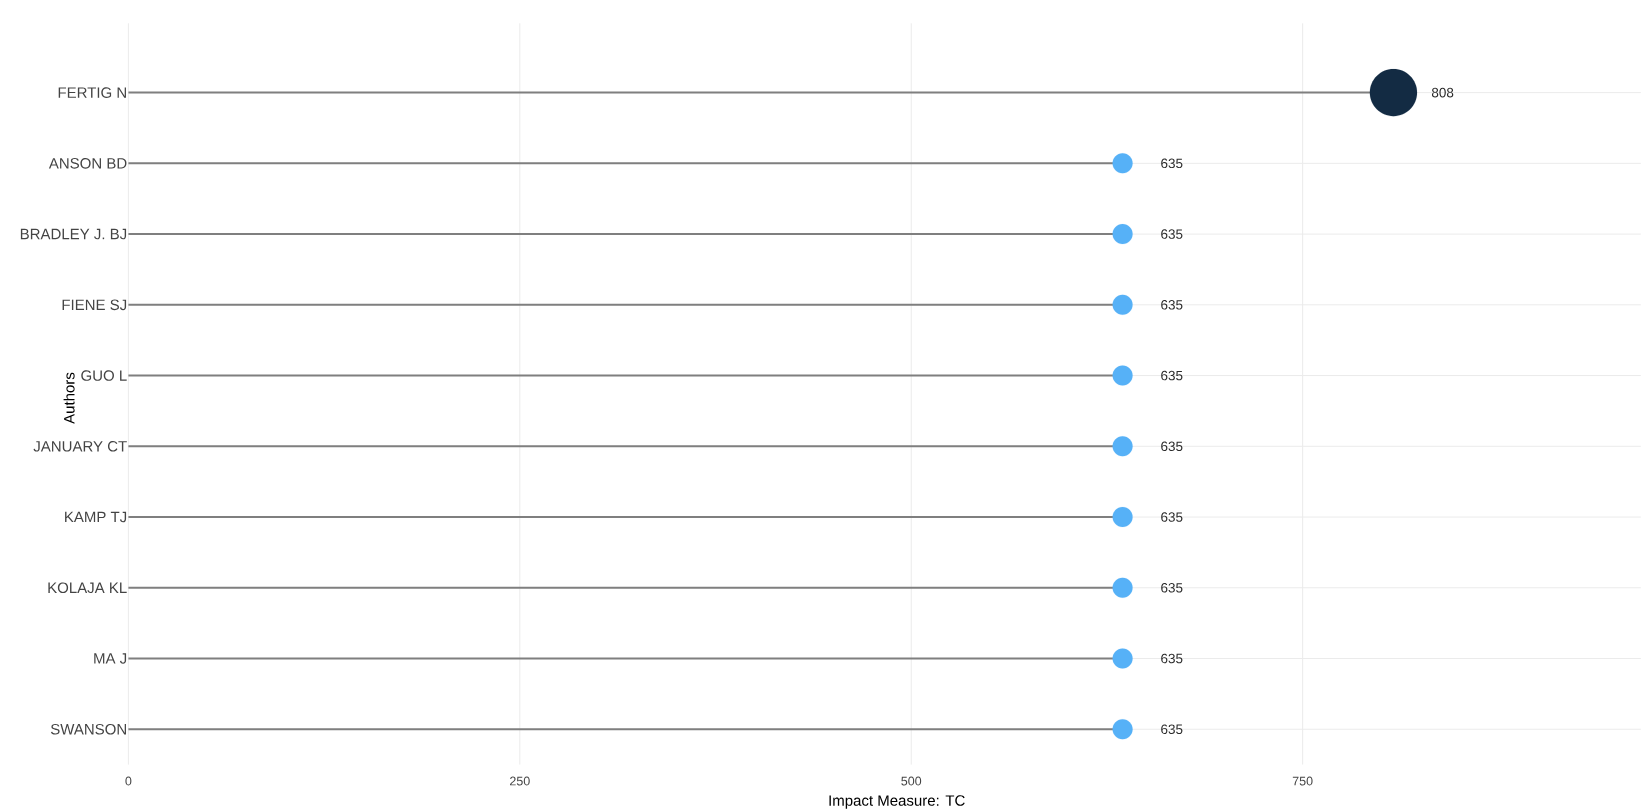  What do you see at coordinates (128, 781) in the screenshot?
I see `x-tick-label: 0` at bounding box center [128, 781].